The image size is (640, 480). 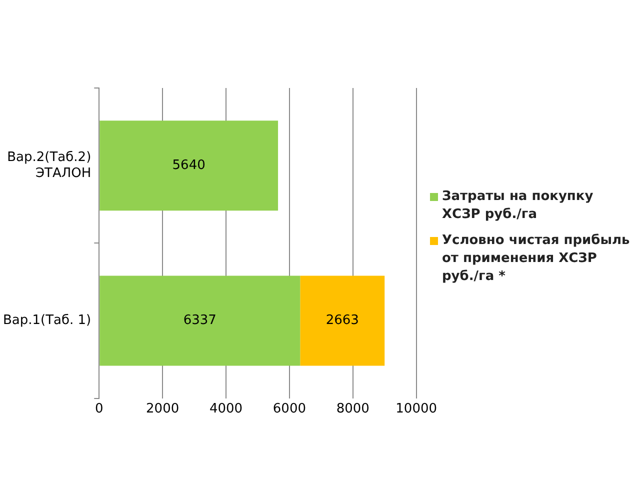 What do you see at coordinates (536, 259) in the screenshot?
I see `legend-label: Условно чистая прибыль от применения ХСЗР руб./га *` at bounding box center [536, 259].